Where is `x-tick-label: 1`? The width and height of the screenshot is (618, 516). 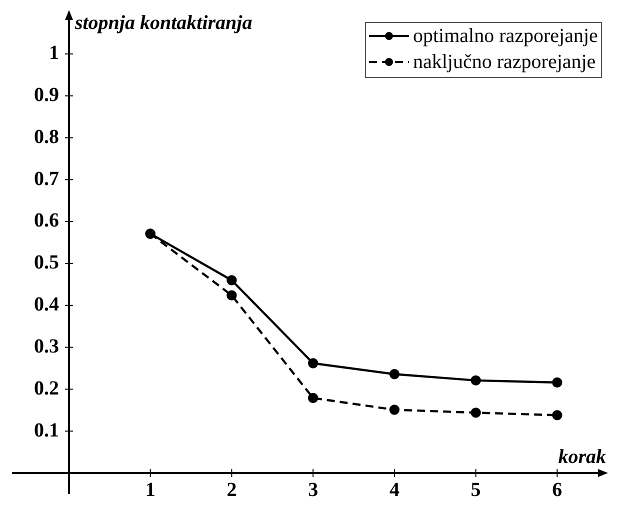 x-tick-label: 1 is located at coordinates (150, 490).